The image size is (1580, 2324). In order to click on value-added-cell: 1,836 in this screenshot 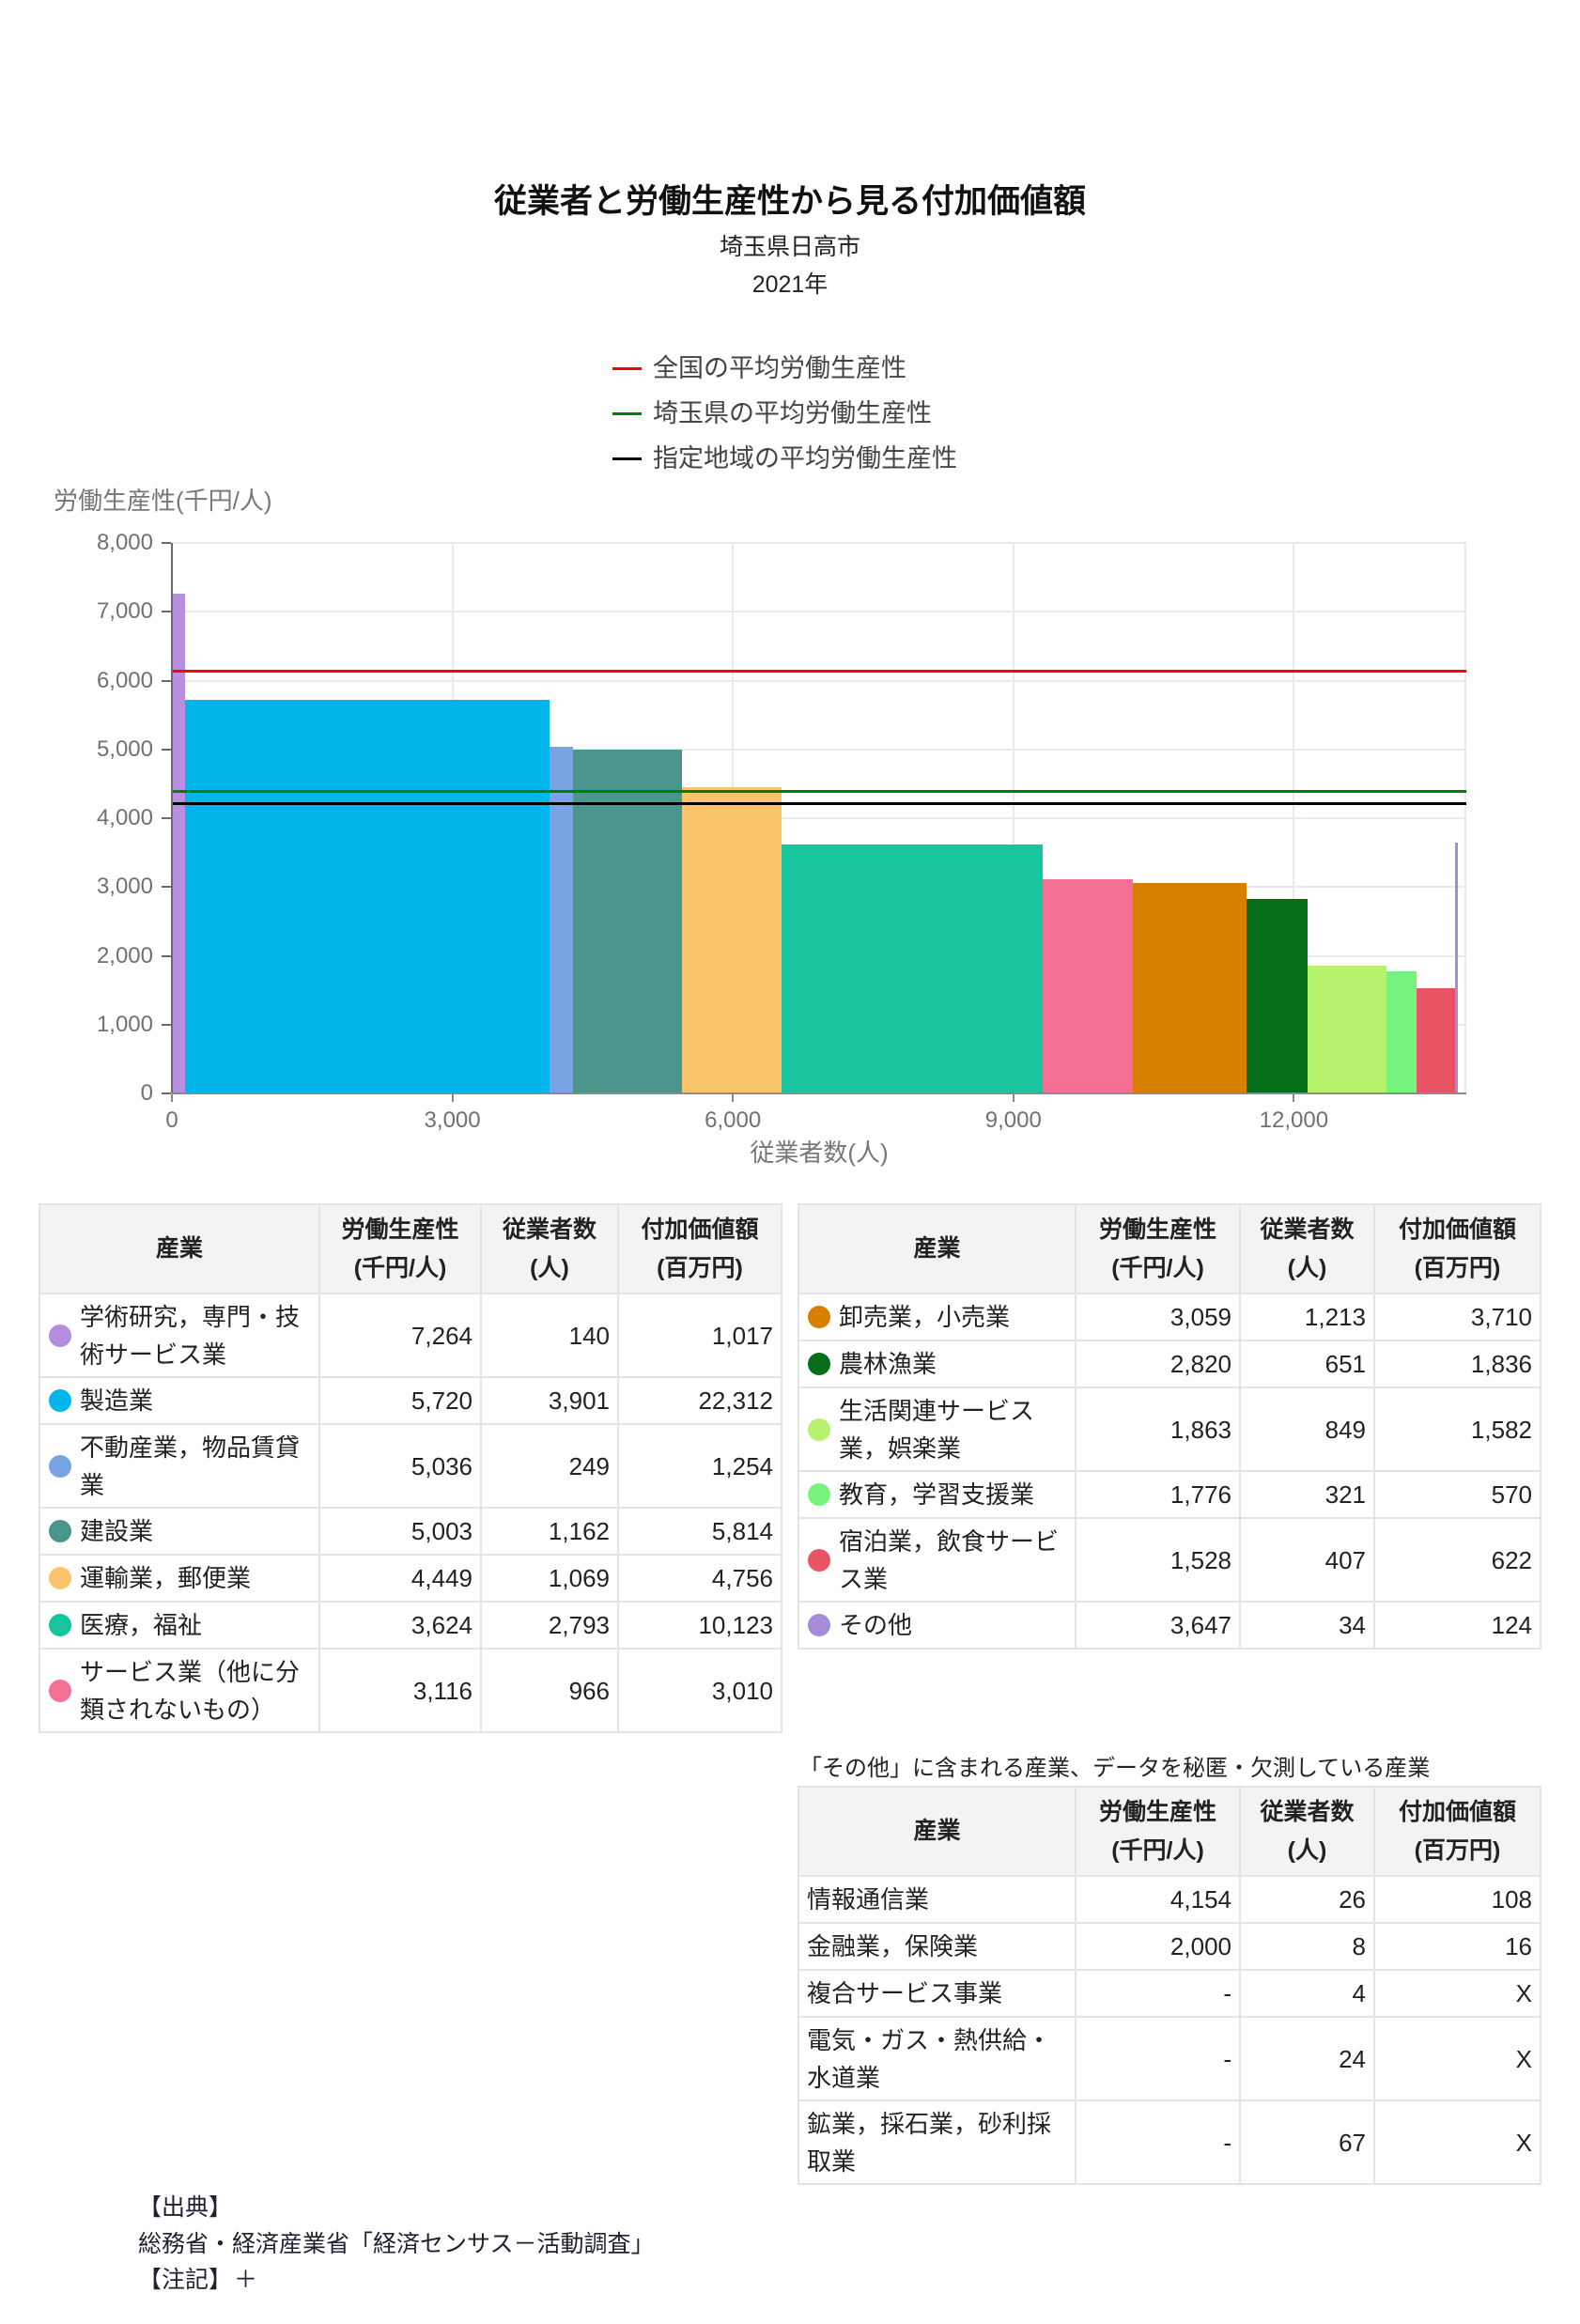, I will do `click(1501, 1364)`.